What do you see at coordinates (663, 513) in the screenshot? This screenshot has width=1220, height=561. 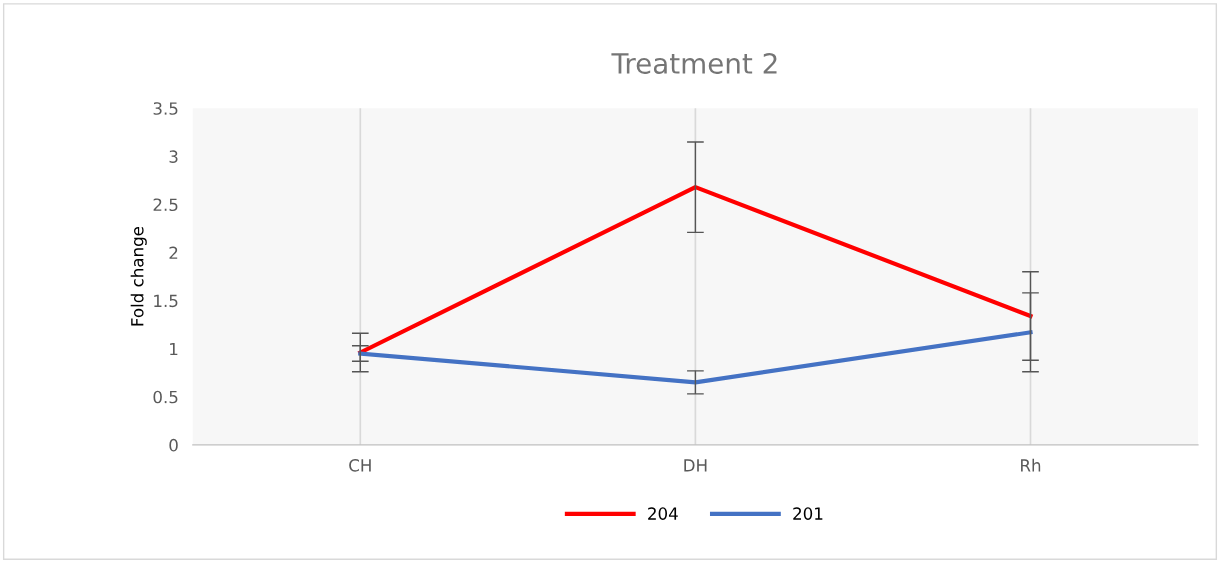 I see `legend-label: 204` at bounding box center [663, 513].